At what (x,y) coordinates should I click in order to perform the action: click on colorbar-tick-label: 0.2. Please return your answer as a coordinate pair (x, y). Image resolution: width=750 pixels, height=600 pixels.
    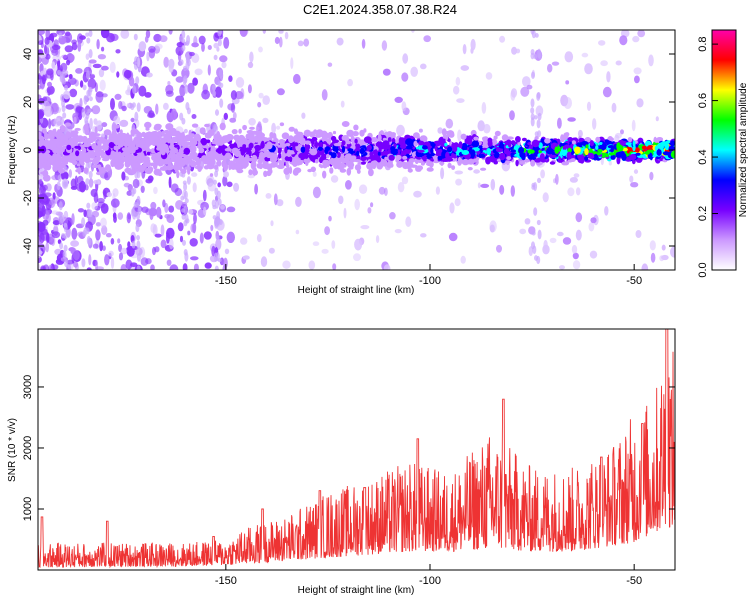
    Looking at the image, I should click on (703, 213).